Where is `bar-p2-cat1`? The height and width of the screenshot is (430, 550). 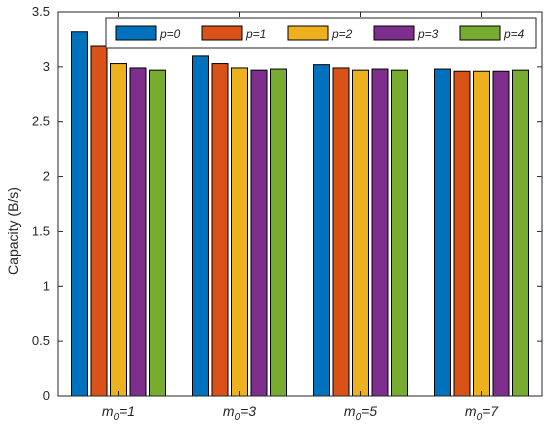 bar-p2-cat1 is located at coordinates (239, 232).